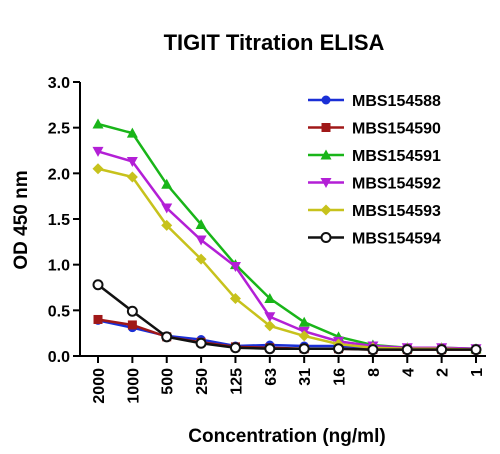 The height and width of the screenshot is (454, 500). I want to click on legend-item-MBS154588: MBS154588, so click(374, 101).